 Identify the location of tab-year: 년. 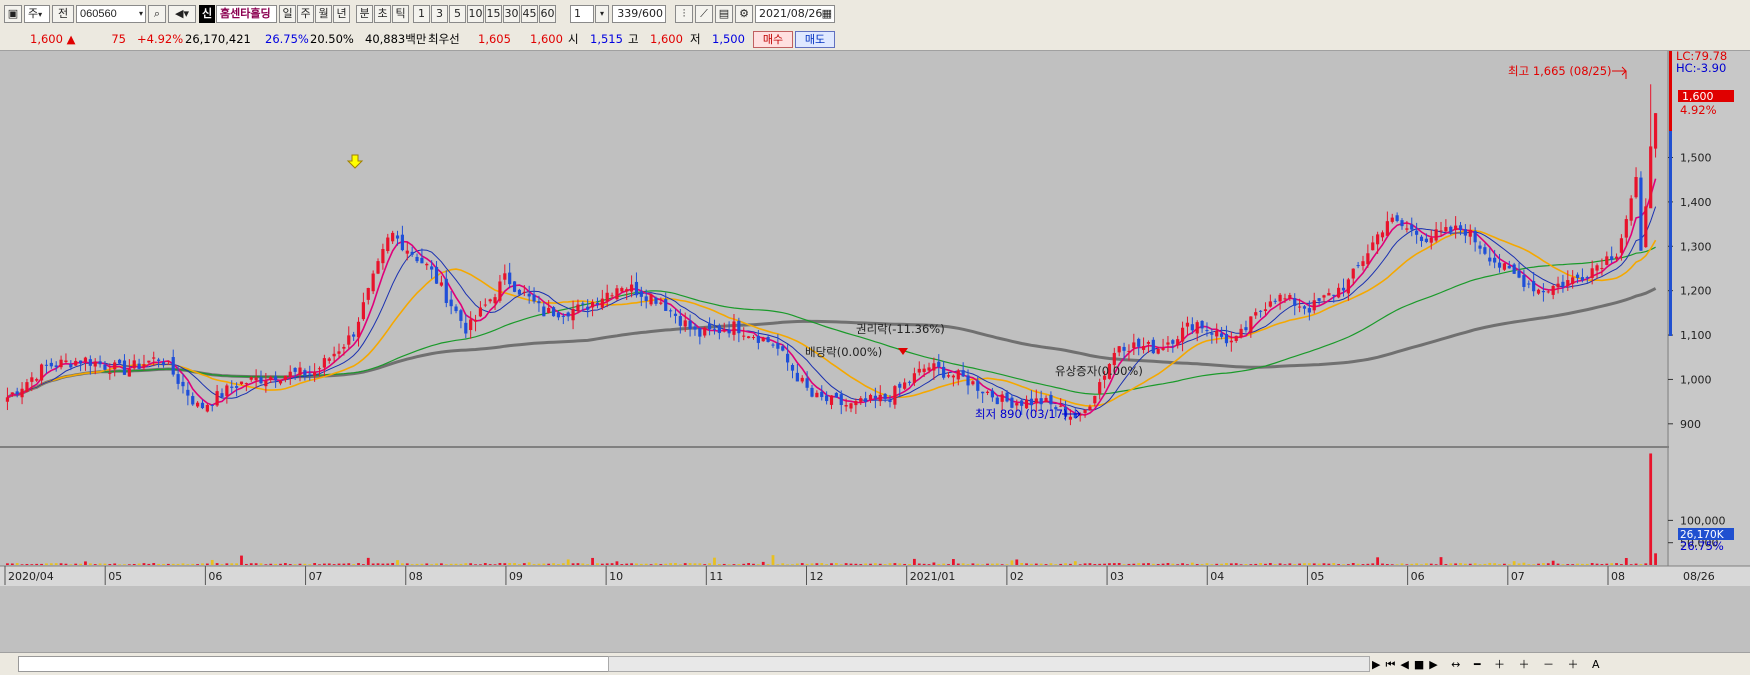
(341, 14).